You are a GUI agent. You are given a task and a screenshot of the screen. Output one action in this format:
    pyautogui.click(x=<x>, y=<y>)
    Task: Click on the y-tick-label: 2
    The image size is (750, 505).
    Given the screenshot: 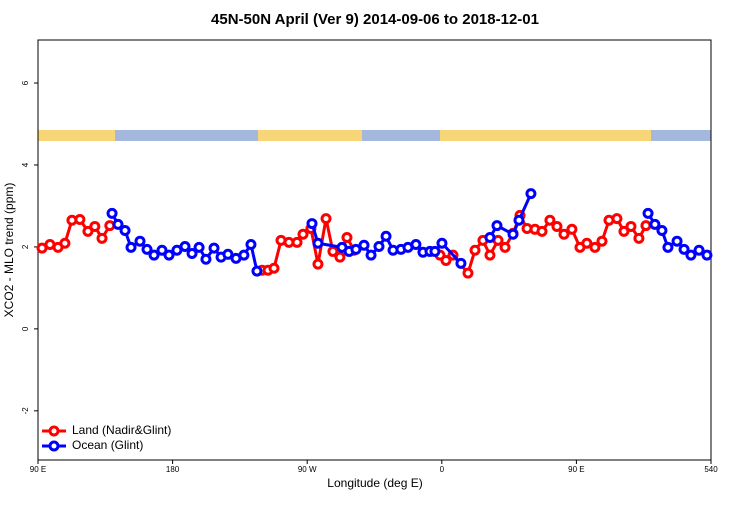 What is the action you would take?
    pyautogui.click(x=25, y=246)
    